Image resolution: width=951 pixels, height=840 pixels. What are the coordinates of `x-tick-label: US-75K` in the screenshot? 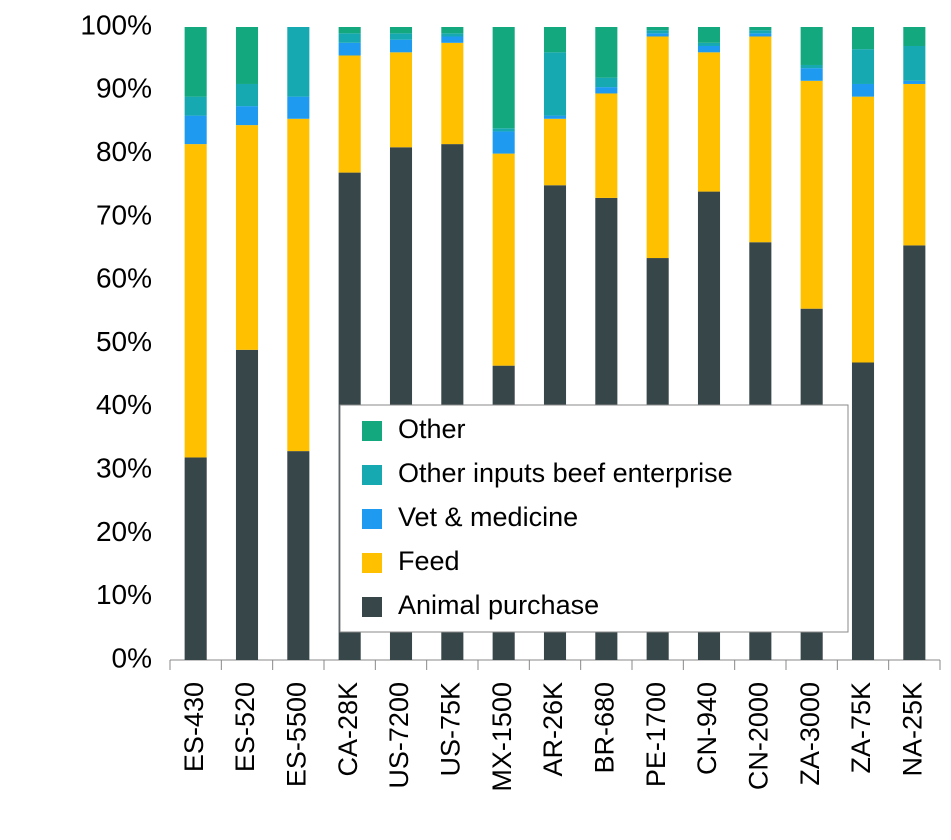 It's located at (450, 729).